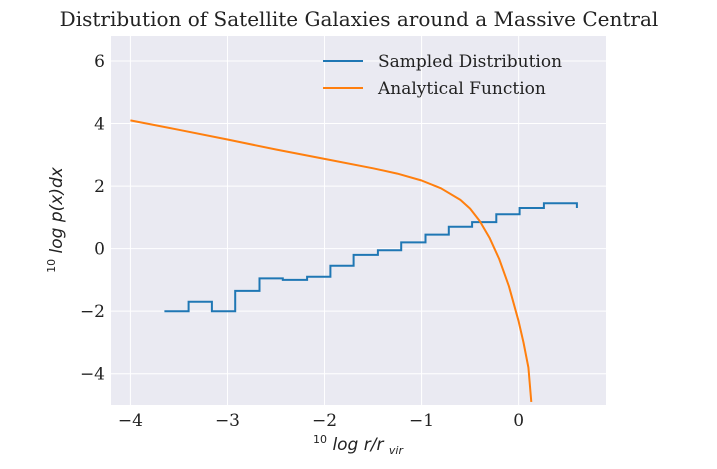  What do you see at coordinates (92, 375) in the screenshot?
I see `y-tick-label: −4` at bounding box center [92, 375].